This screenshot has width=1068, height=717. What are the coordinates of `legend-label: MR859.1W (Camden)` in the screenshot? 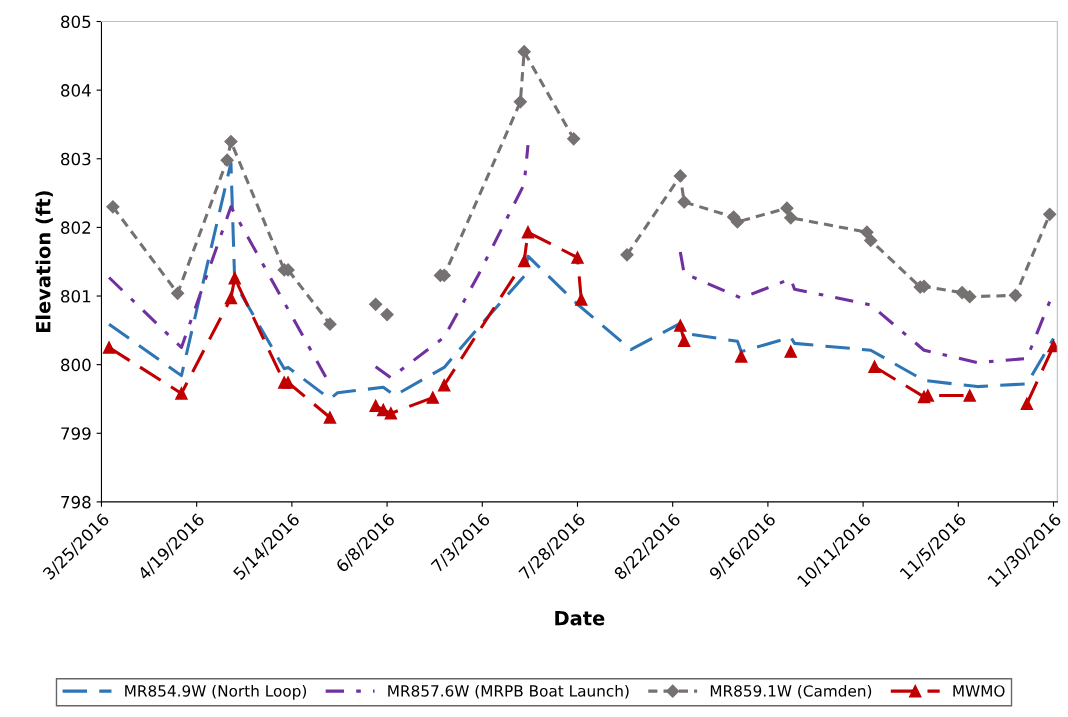 It's located at (791, 691).